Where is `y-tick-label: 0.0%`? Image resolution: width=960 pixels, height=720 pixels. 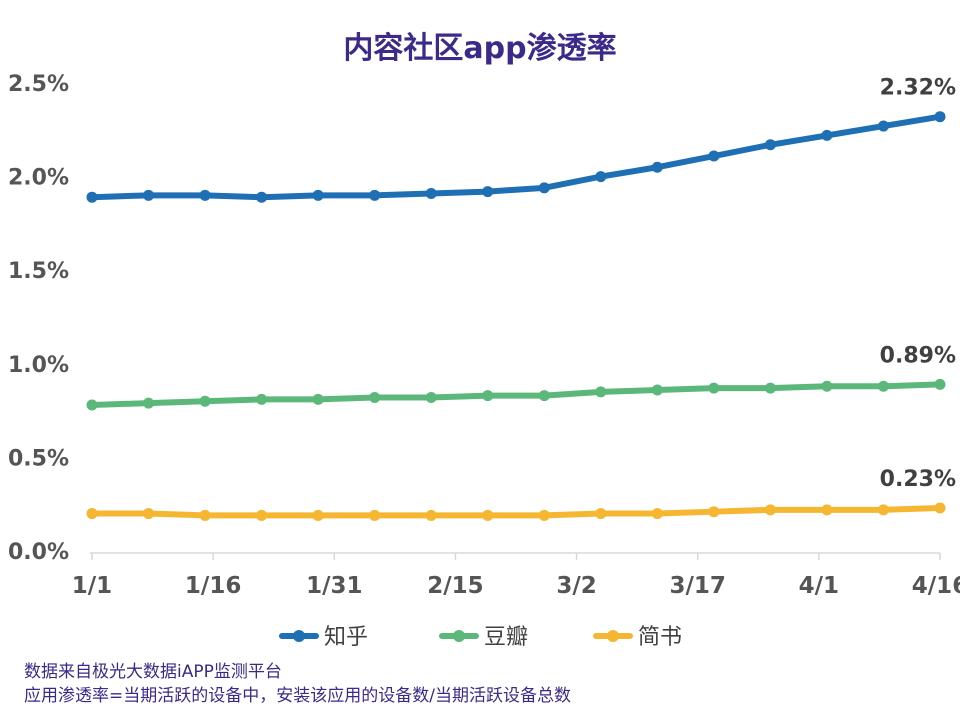
y-tick-label: 0.0% is located at coordinates (38, 552).